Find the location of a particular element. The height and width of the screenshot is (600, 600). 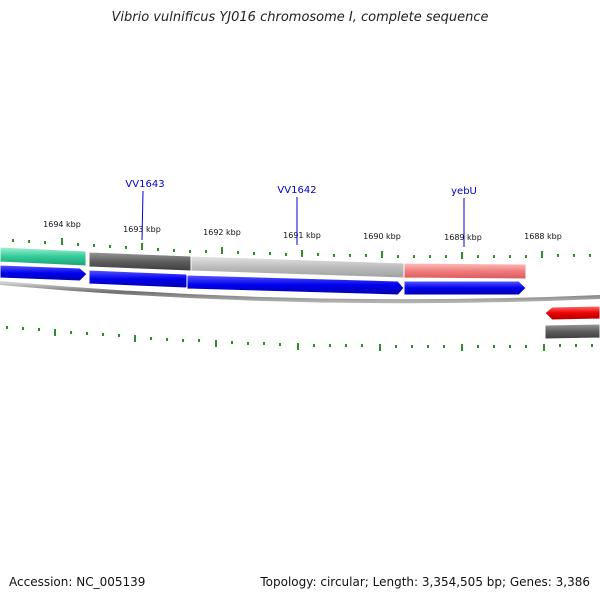

chromosome-backbone is located at coordinates (300, 292).